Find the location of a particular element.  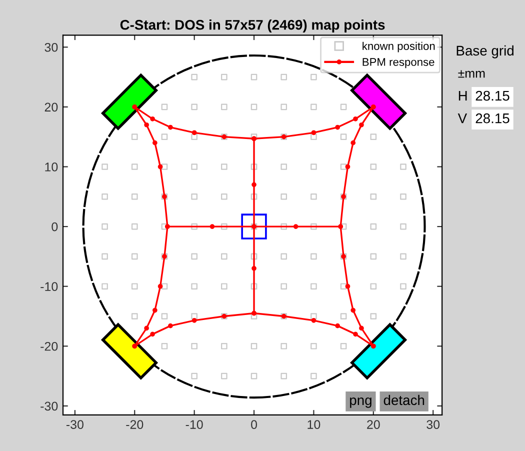

x-tick-label: -20 is located at coordinates (135, 424).